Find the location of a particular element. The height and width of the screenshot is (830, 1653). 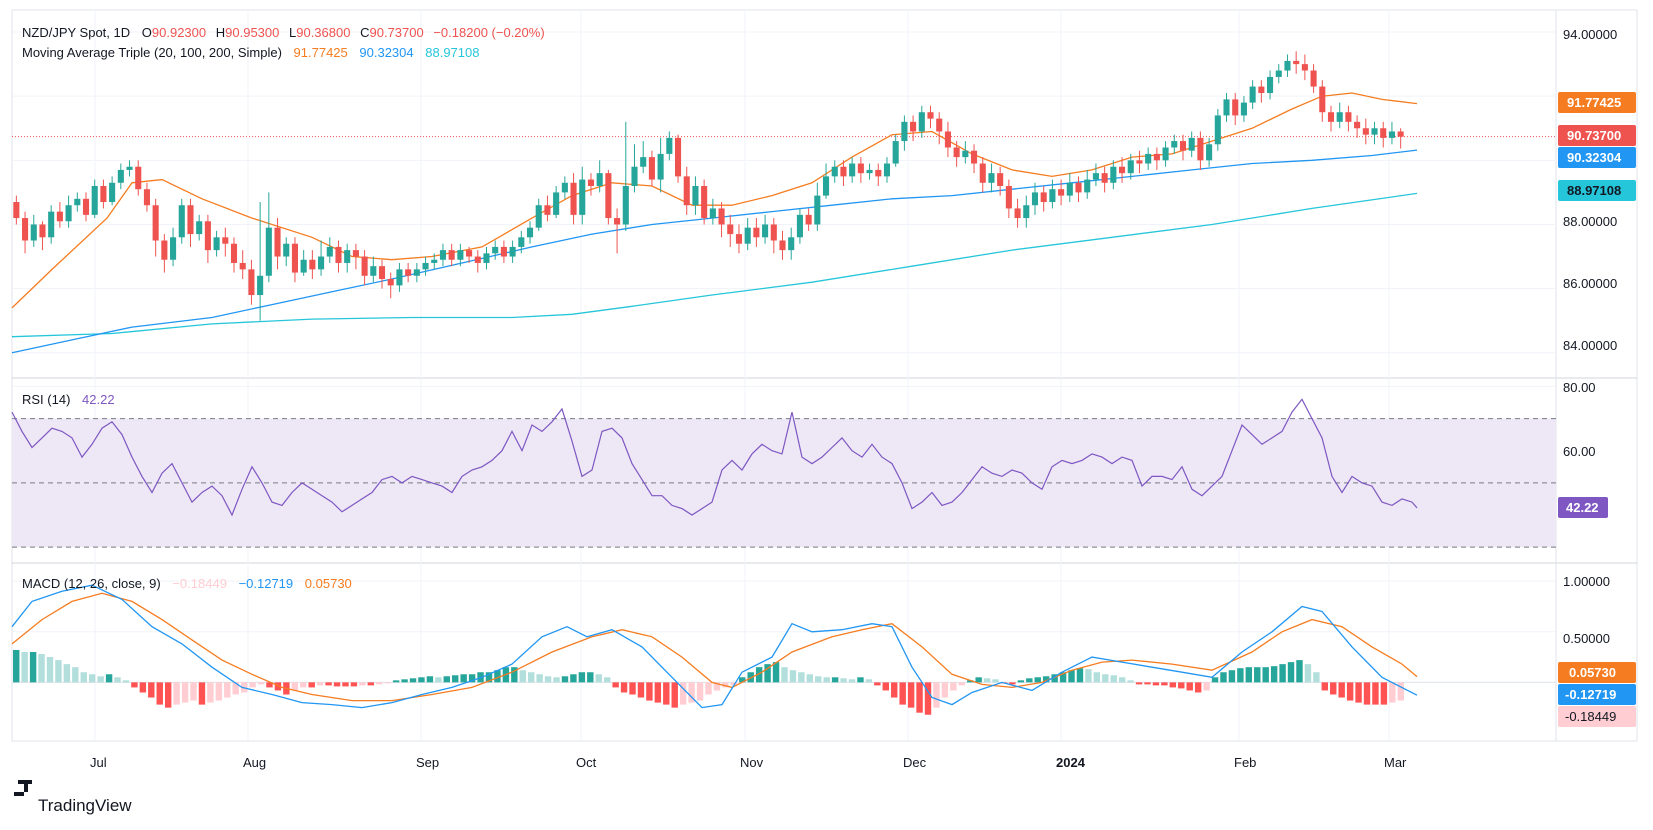

price-tick-94: 94.00000 is located at coordinates (1590, 34).